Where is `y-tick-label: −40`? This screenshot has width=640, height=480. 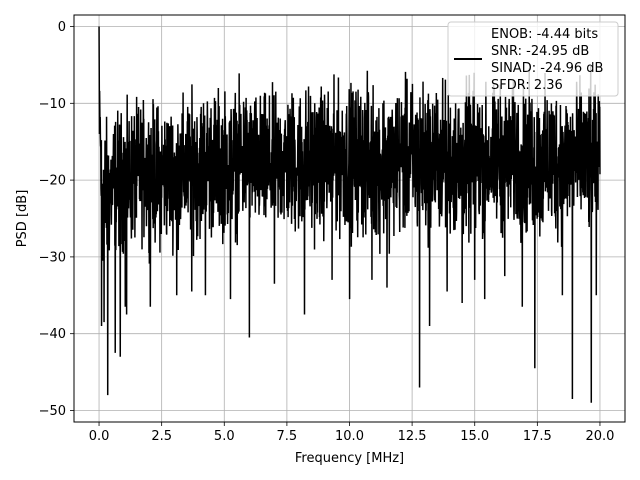 y-tick-label: −40 is located at coordinates (52, 334).